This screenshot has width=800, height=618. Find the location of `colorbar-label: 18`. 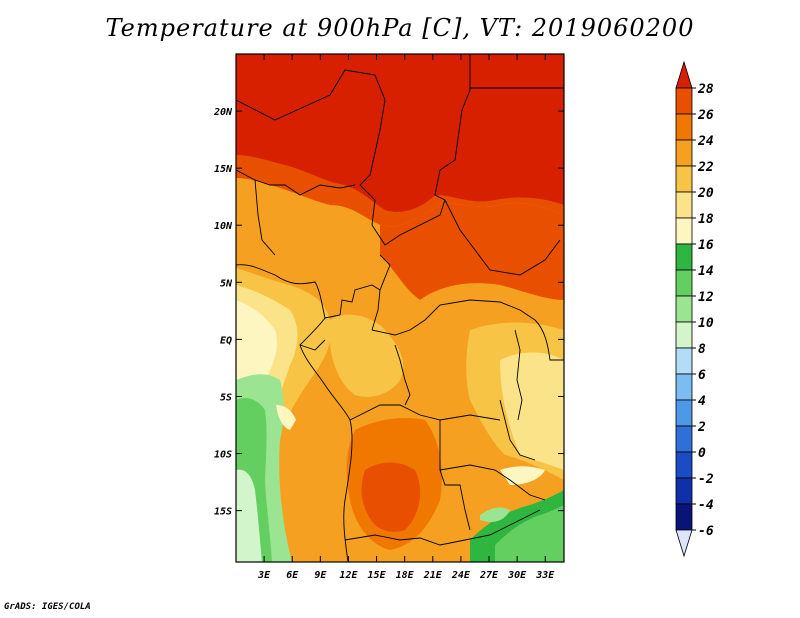

colorbar-label: 18 is located at coordinates (706, 219).